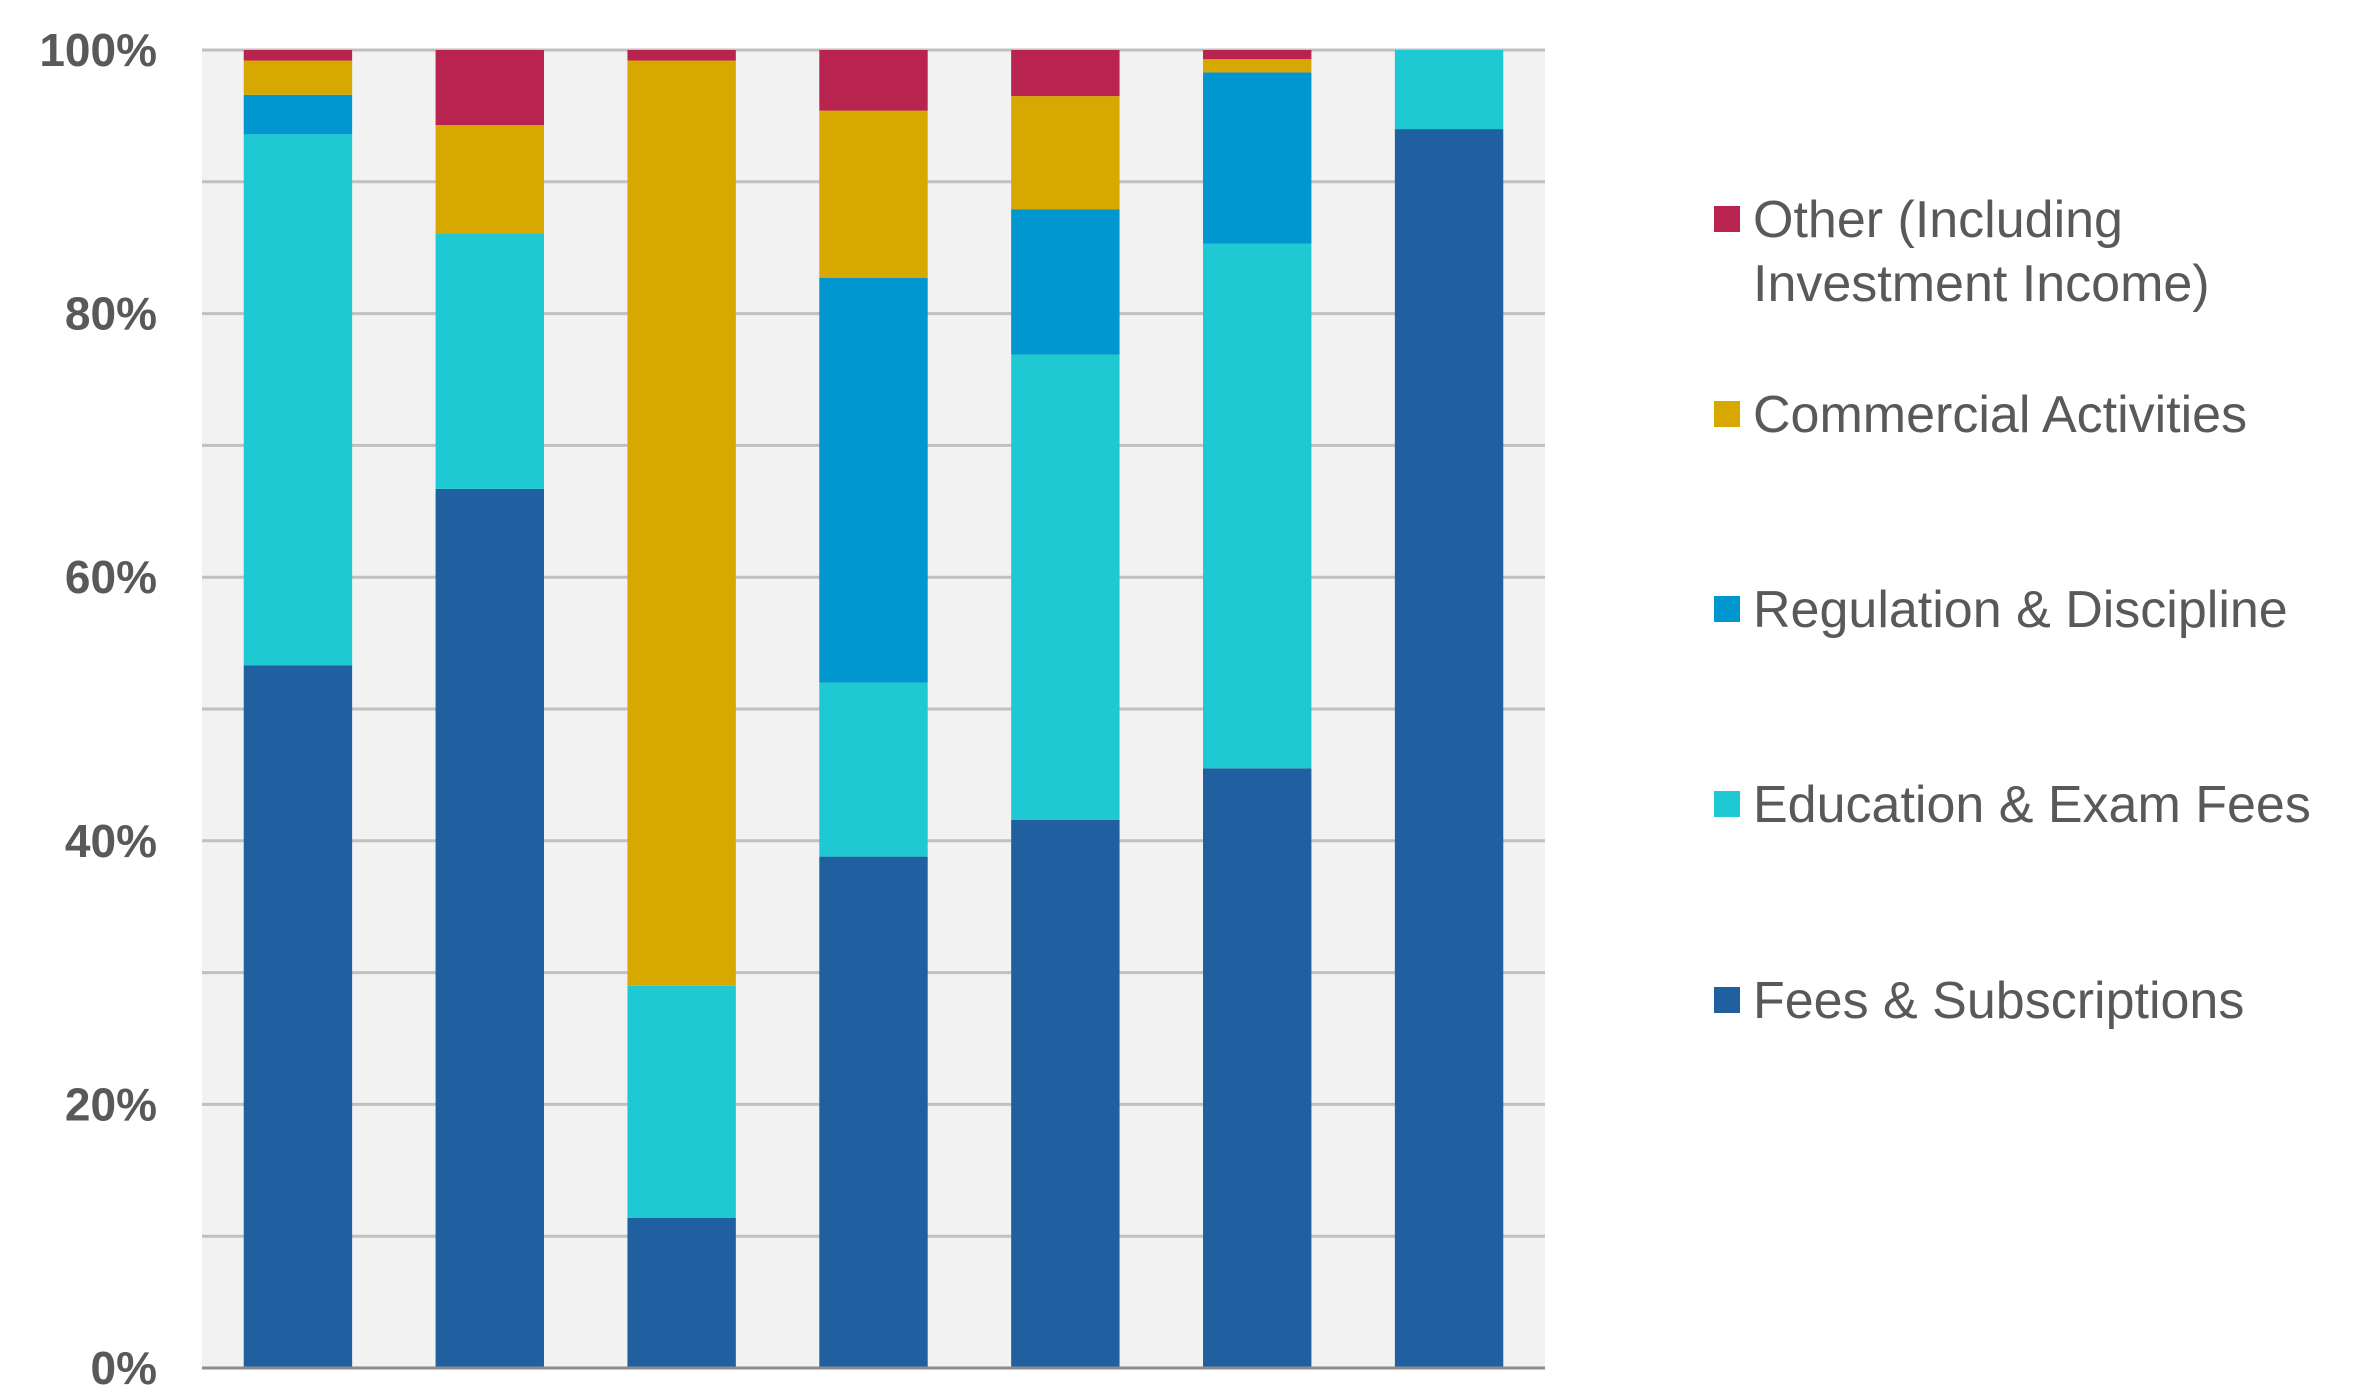 The height and width of the screenshot is (1386, 2374). I want to click on legend-label: Education & Exam Fees, so click(2032, 805).